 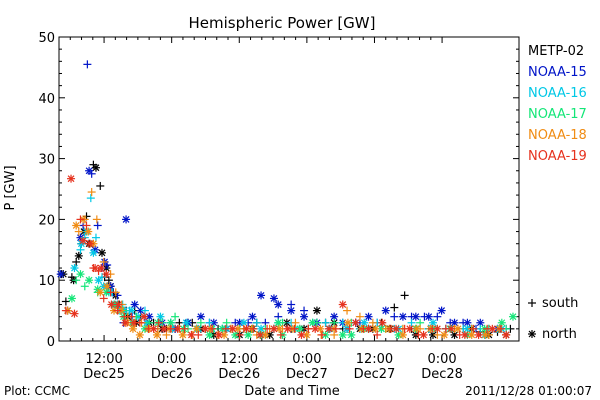 What do you see at coordinates (528, 391) in the screenshot?
I see `timestamp: 2011/12/28 01:00:07` at bounding box center [528, 391].